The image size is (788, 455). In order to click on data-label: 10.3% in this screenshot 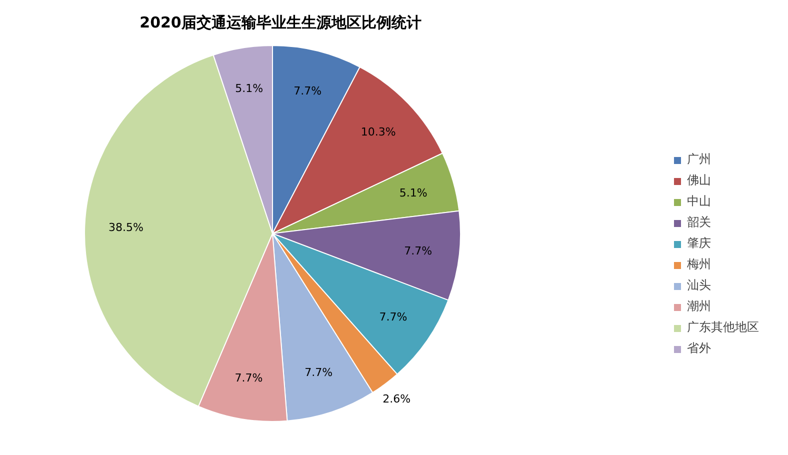, I will do `click(378, 132)`.